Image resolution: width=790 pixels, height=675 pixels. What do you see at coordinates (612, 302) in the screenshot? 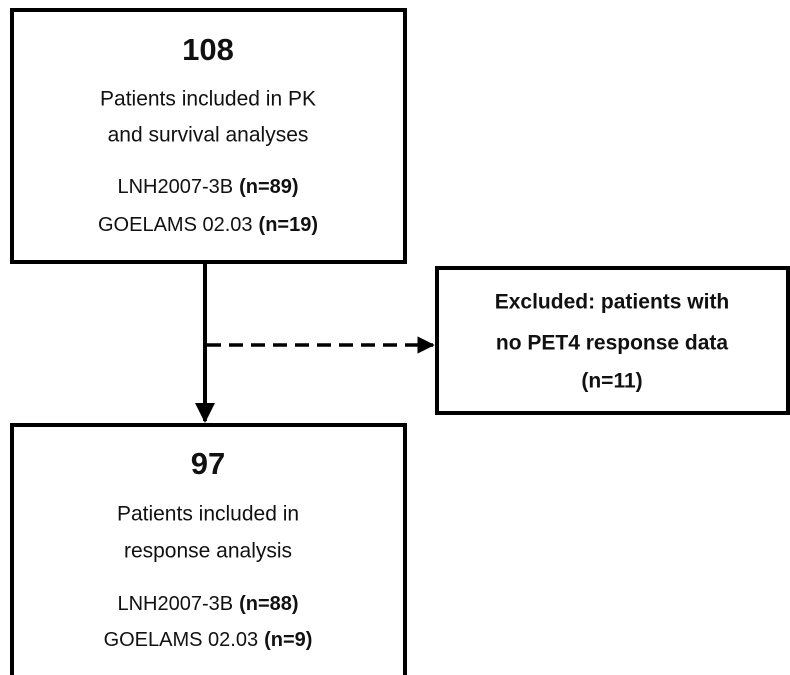
I see `exclusion-line: Excluded: patients with` at bounding box center [612, 302].